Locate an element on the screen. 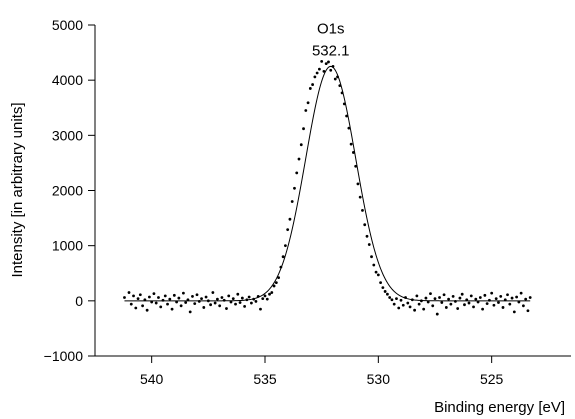 The image size is (575, 419). y-tick-label: 1000 is located at coordinates (67, 246).